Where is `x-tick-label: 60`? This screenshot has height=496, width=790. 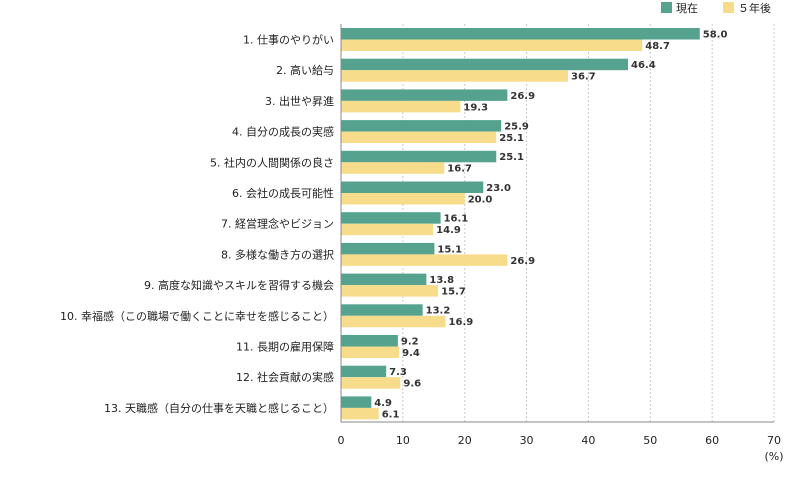
x-tick-label: 60 is located at coordinates (712, 440).